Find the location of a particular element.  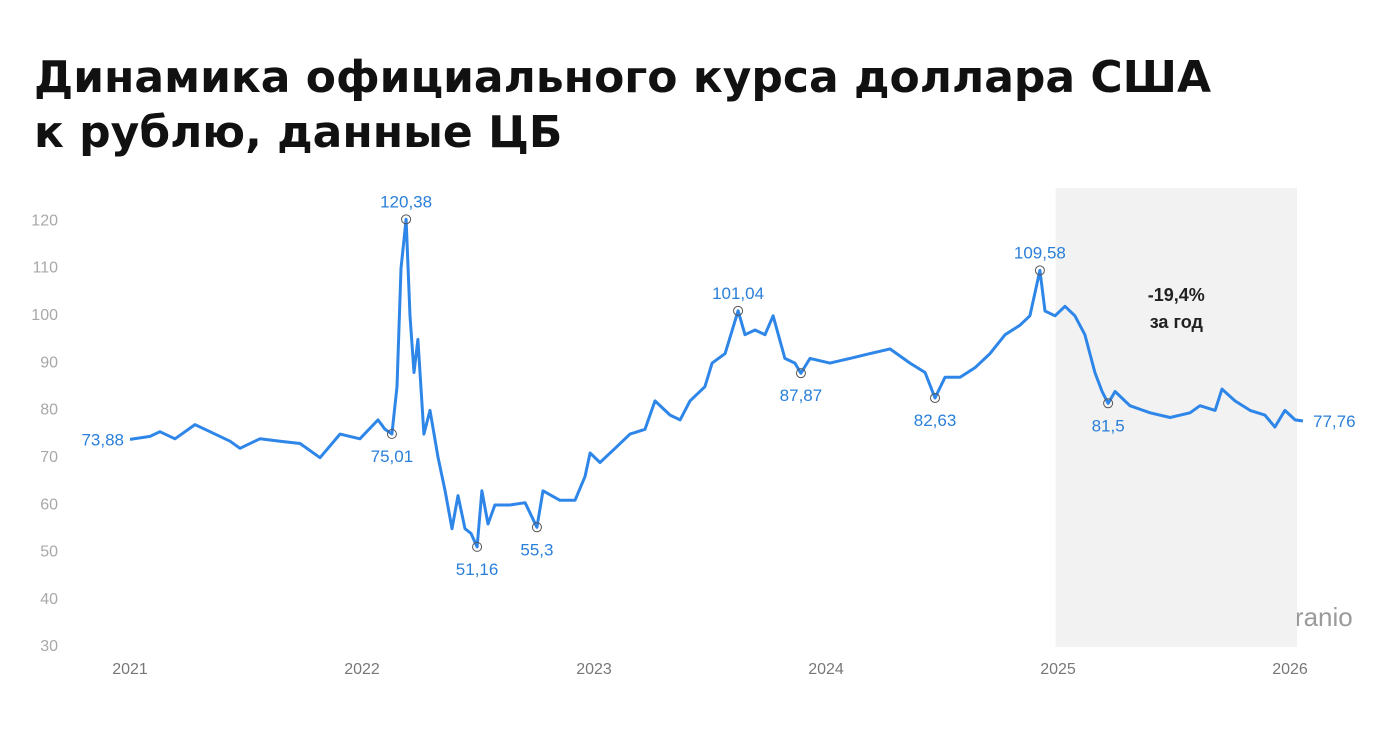

annotation: -19,4% is located at coordinates (1176, 295).